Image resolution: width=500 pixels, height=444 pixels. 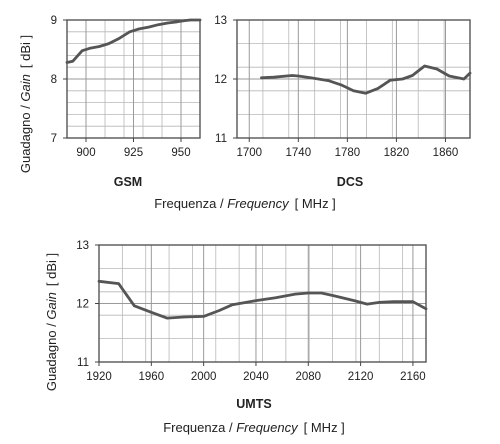 What do you see at coordinates (446, 153) in the screenshot?
I see `x-tick-label: 1860` at bounding box center [446, 153].